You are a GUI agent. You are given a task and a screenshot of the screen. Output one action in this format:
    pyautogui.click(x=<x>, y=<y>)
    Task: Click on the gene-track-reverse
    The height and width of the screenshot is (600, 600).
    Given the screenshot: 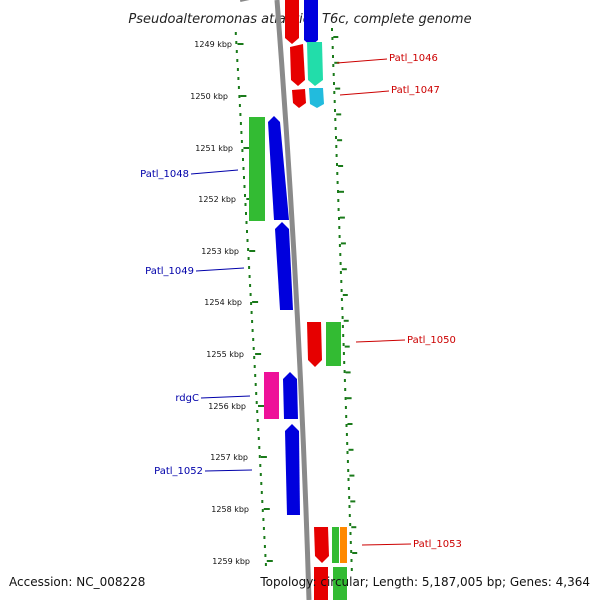 What is the action you would take?
    pyautogui.click(x=274, y=315)
    